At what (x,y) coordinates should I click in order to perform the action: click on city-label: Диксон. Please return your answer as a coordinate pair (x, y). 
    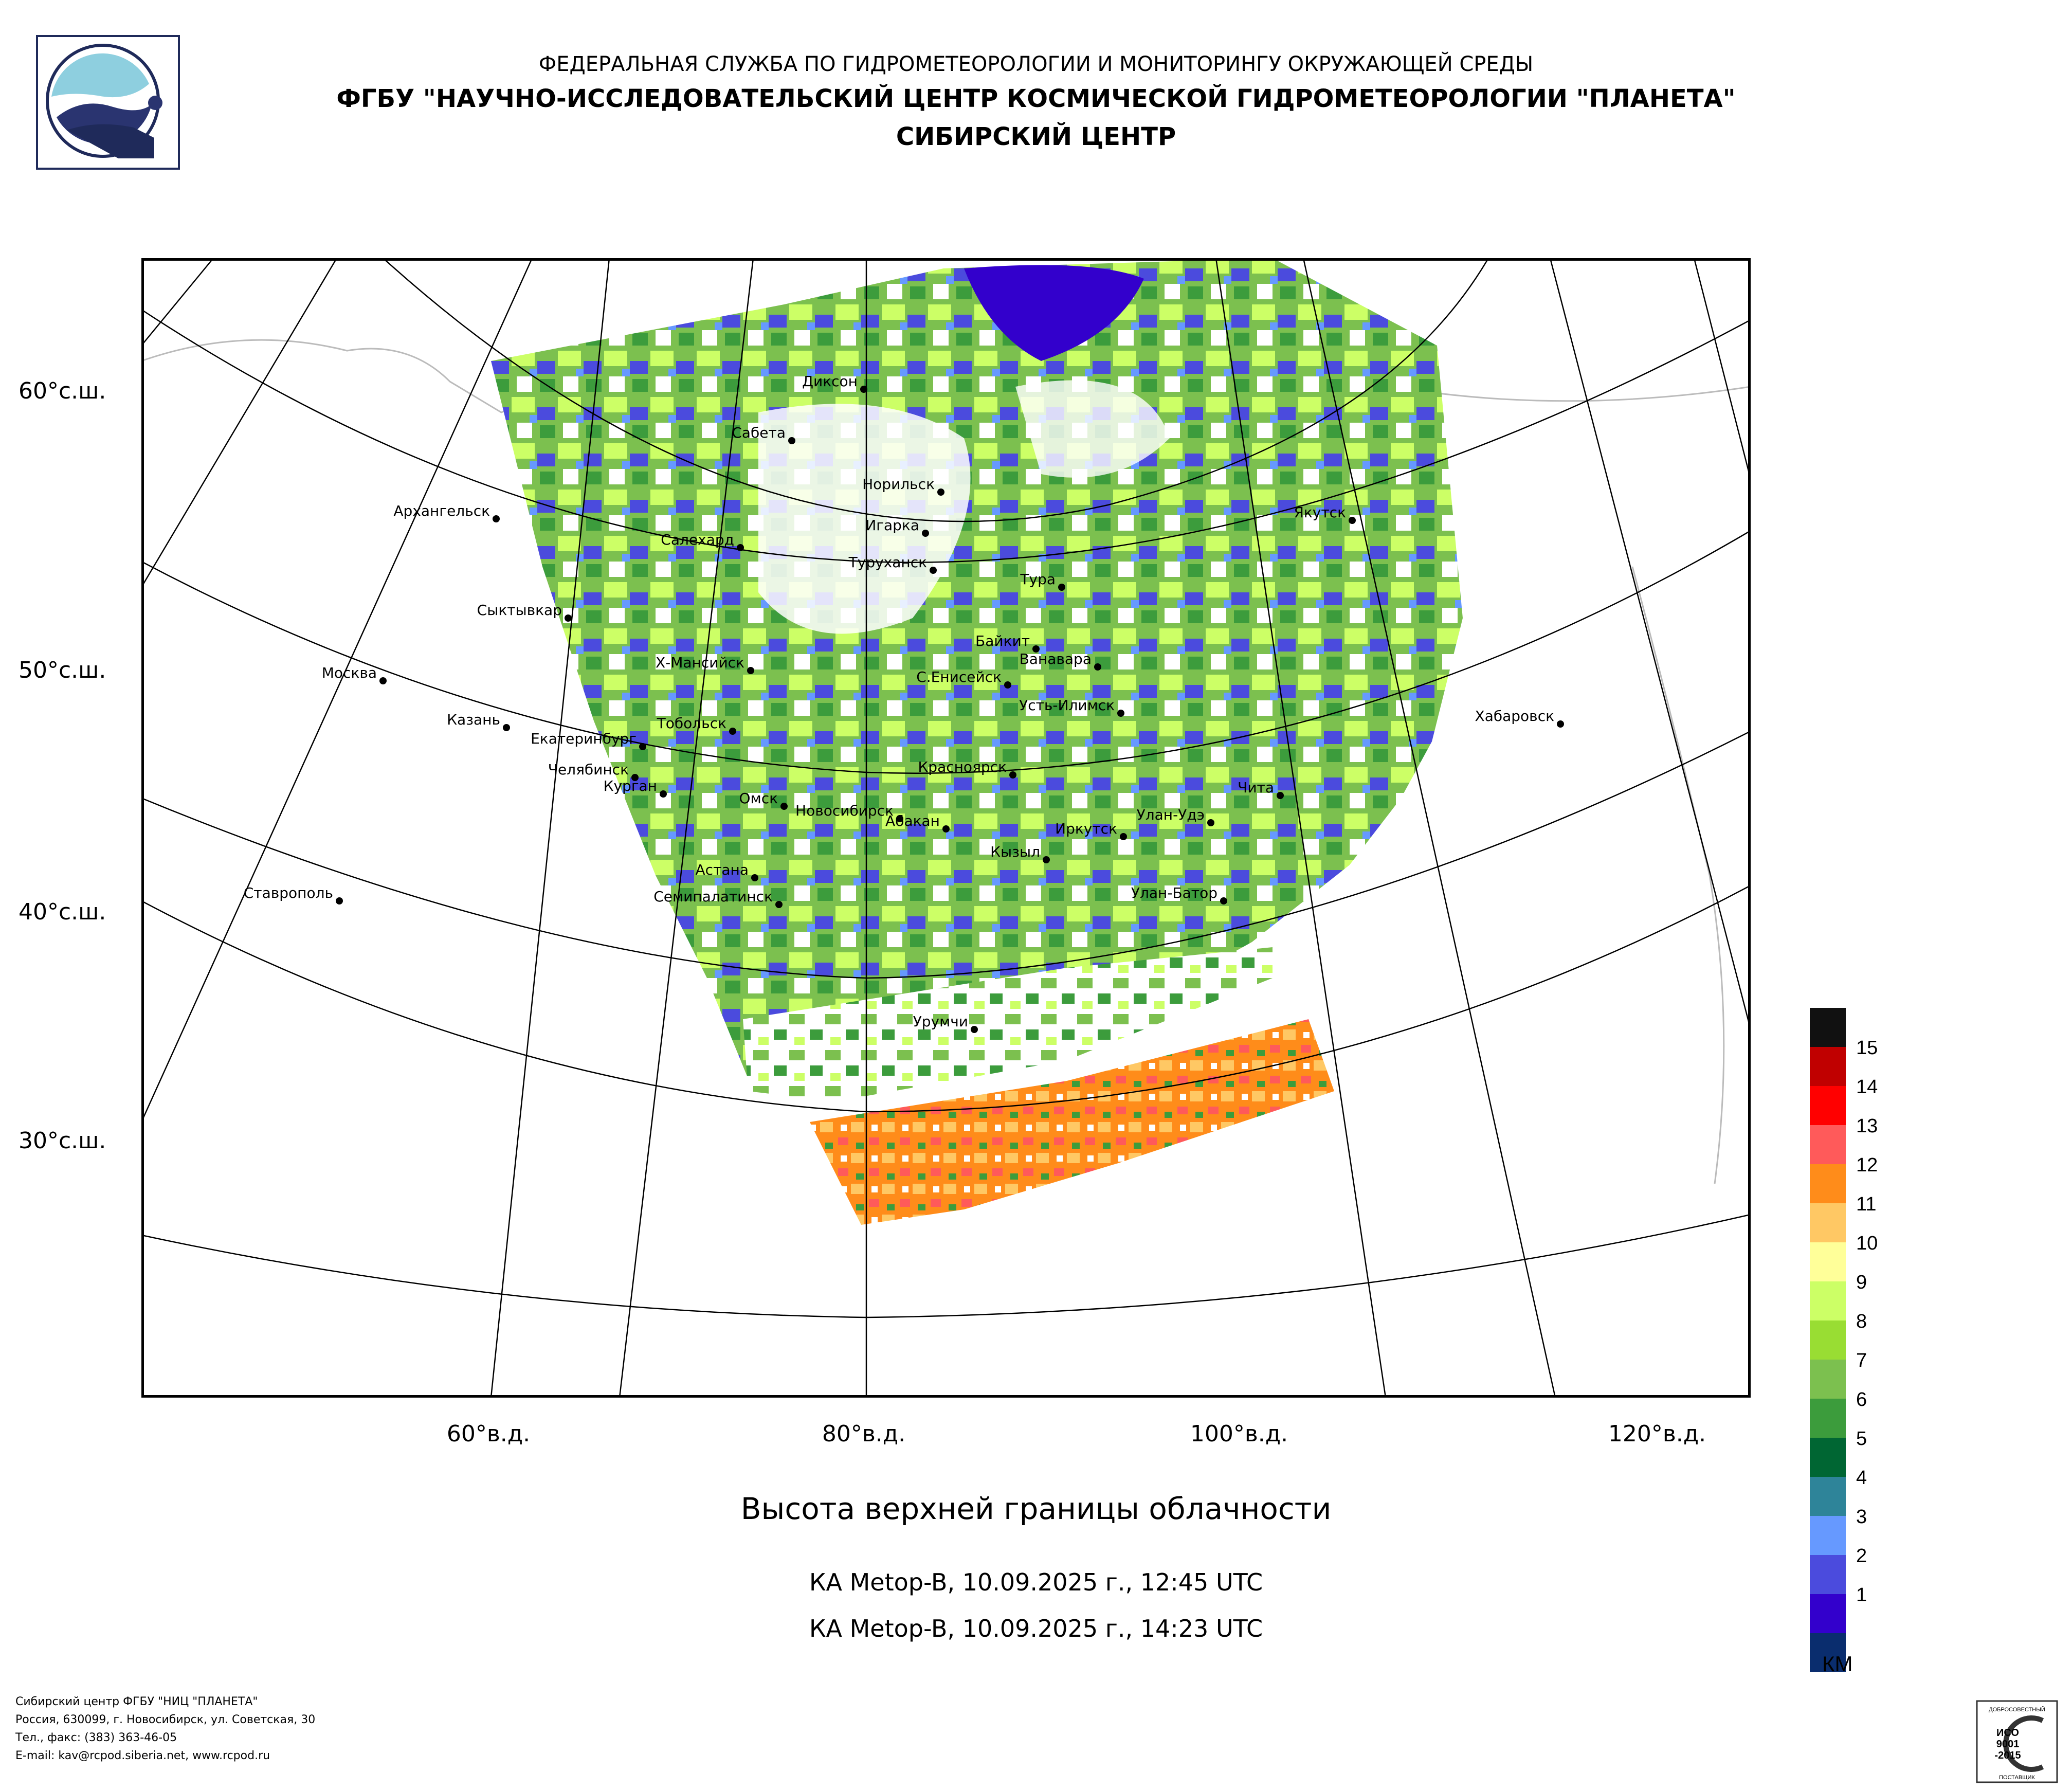
    Looking at the image, I should click on (830, 381).